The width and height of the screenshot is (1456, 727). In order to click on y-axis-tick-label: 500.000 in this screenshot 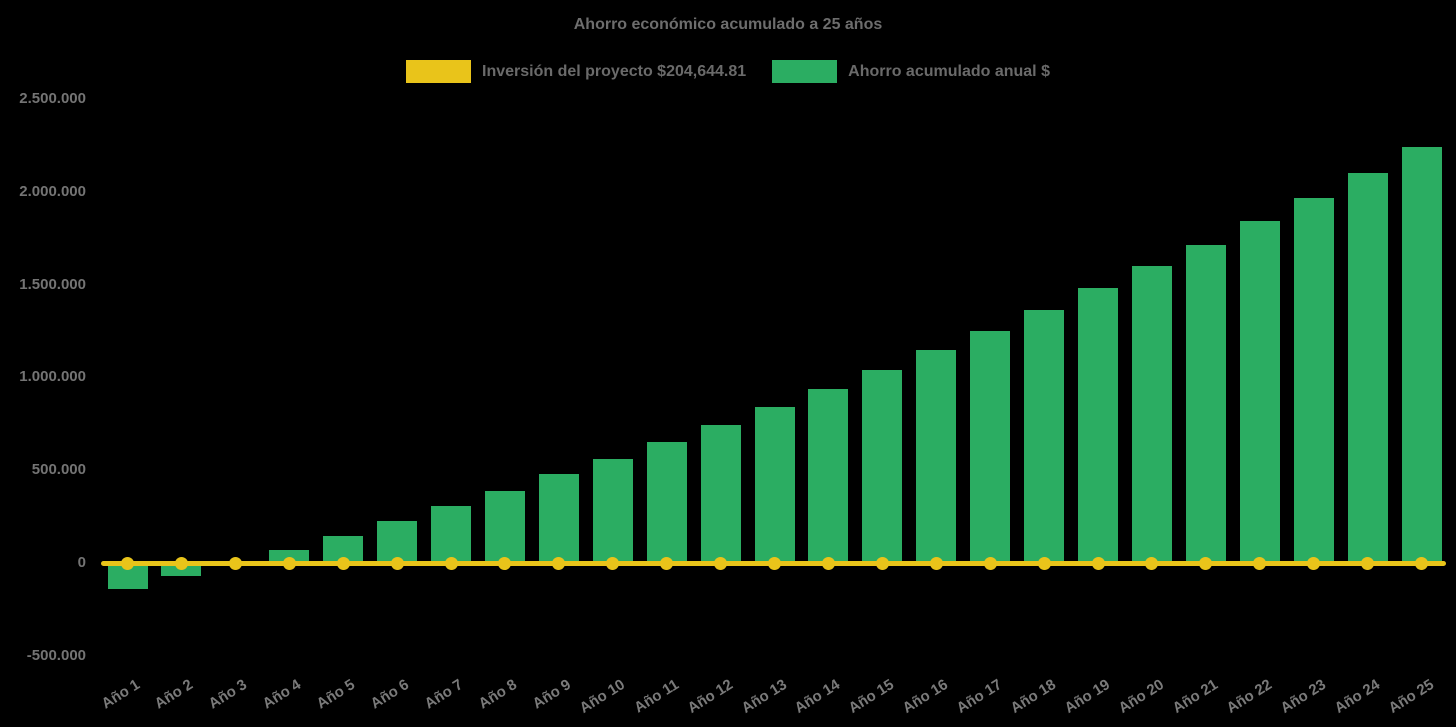, I will do `click(58, 470)`.